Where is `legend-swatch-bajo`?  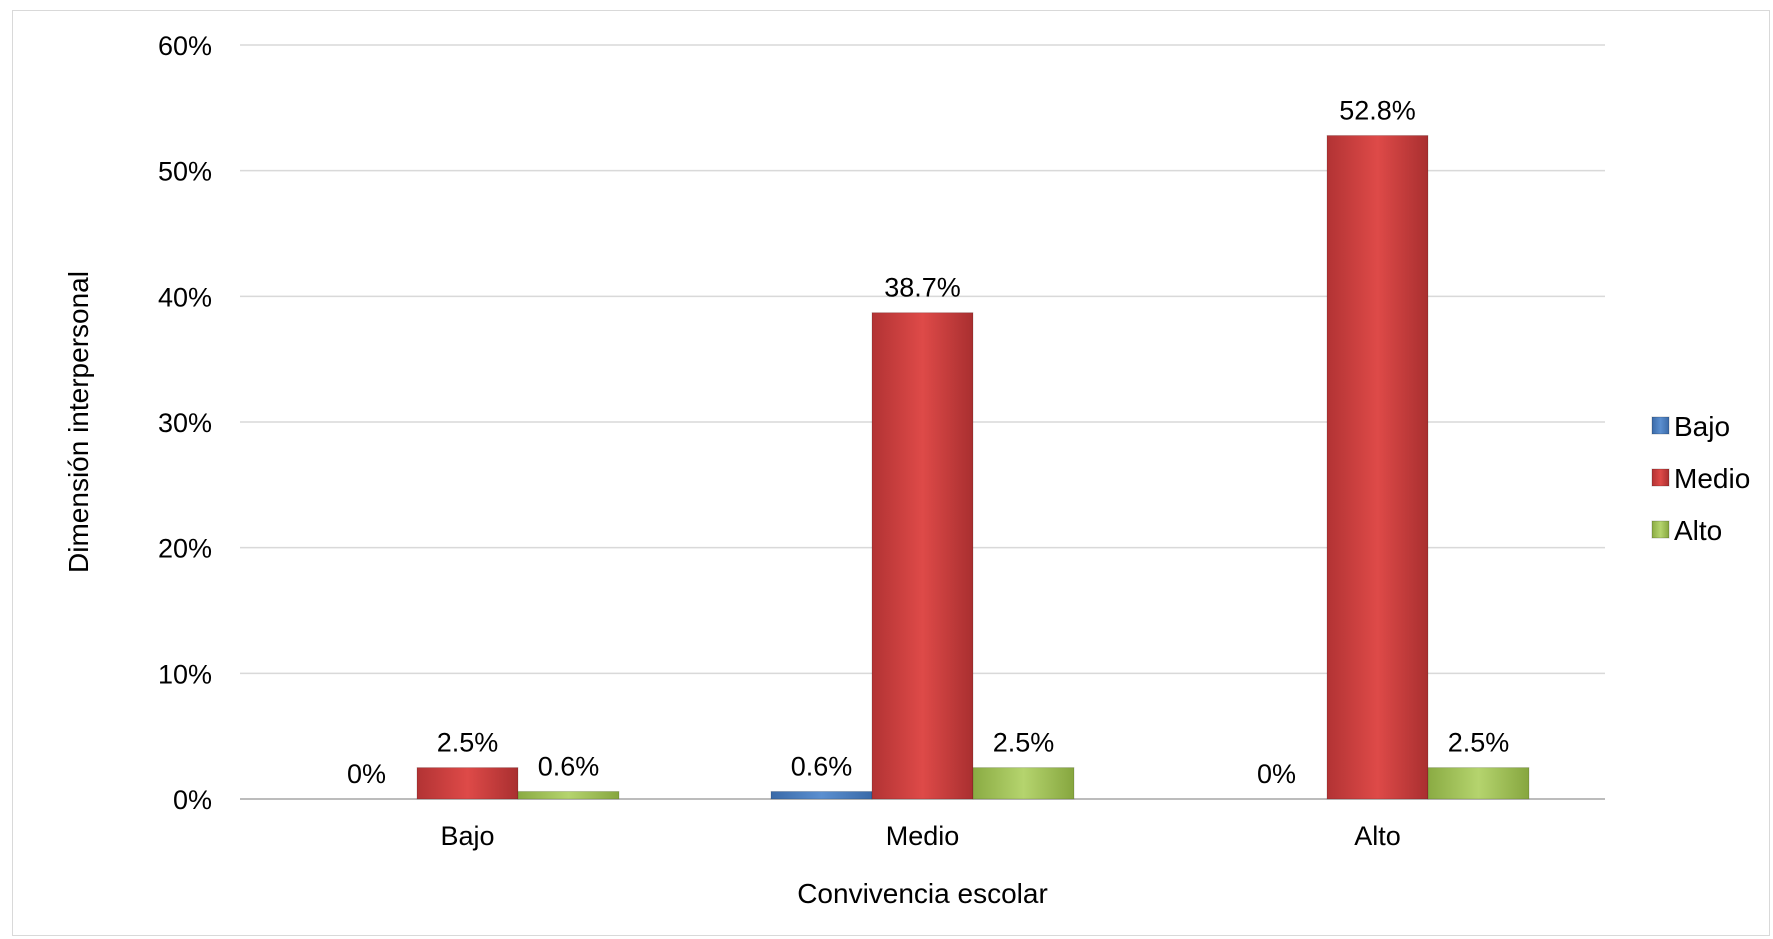
legend-swatch-bajo is located at coordinates (1660, 425).